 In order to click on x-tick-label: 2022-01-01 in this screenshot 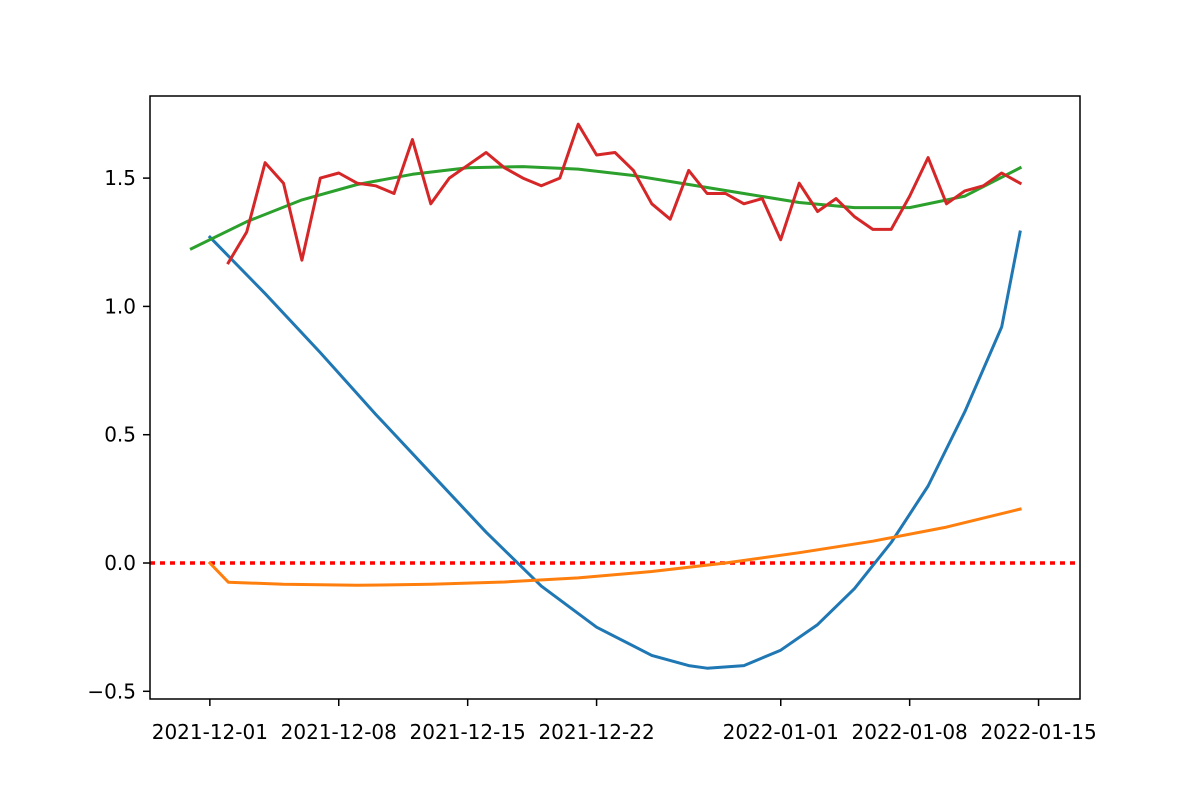, I will do `click(781, 732)`.